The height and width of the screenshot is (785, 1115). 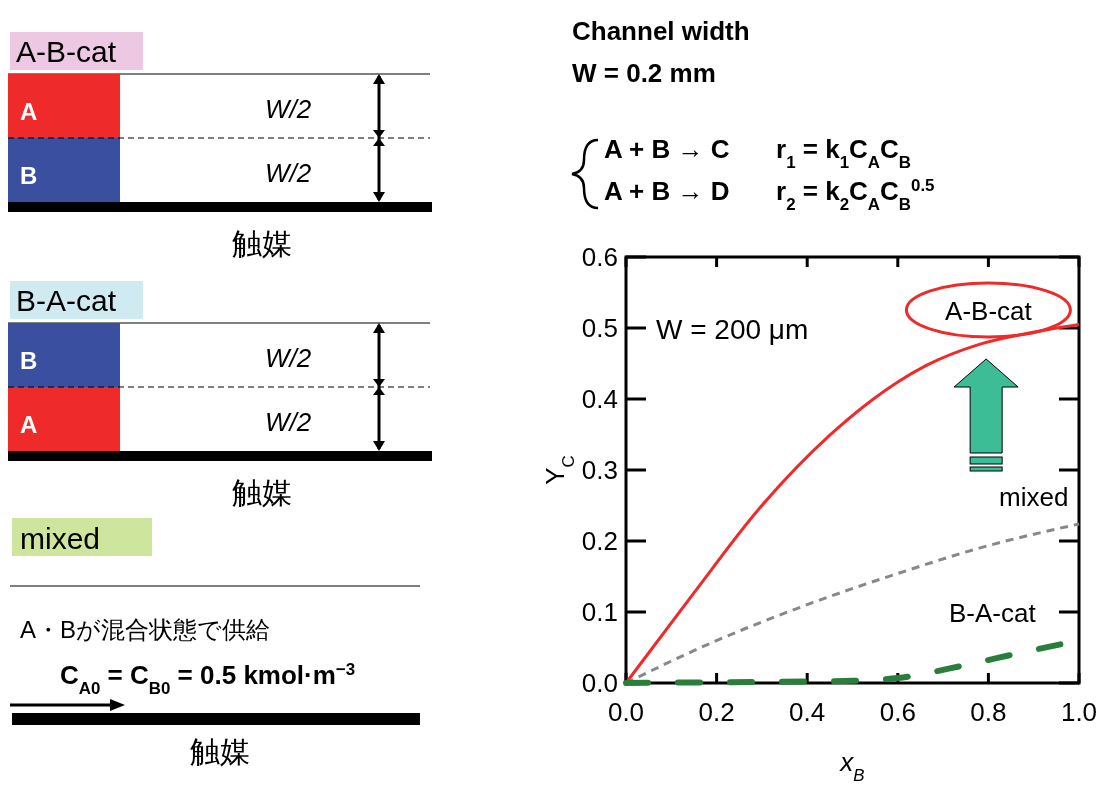 I want to click on y-tick-label: 0.4, so click(x=599, y=399).